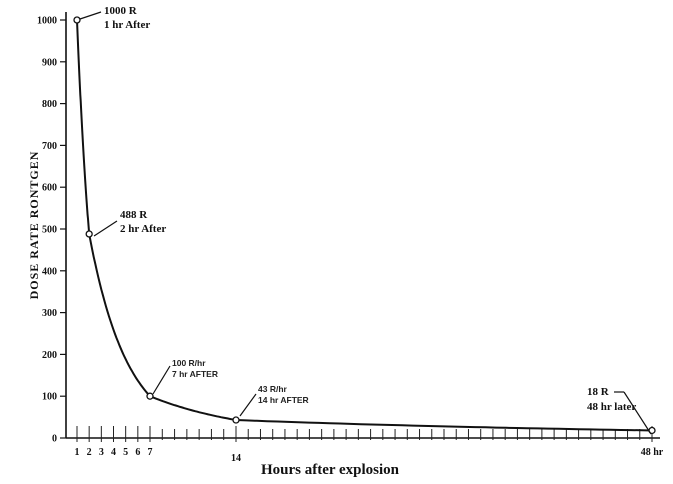  I want to click on annotation-text: 7 hr AFTER, so click(195, 374).